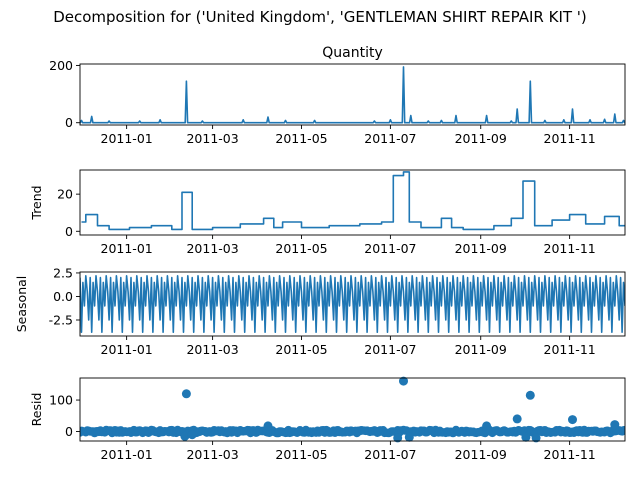 This screenshot has height=480, width=640. Describe the element at coordinates (63, 296) in the screenshot. I see `ytick-label-seasonal-1: 0.0` at that location.